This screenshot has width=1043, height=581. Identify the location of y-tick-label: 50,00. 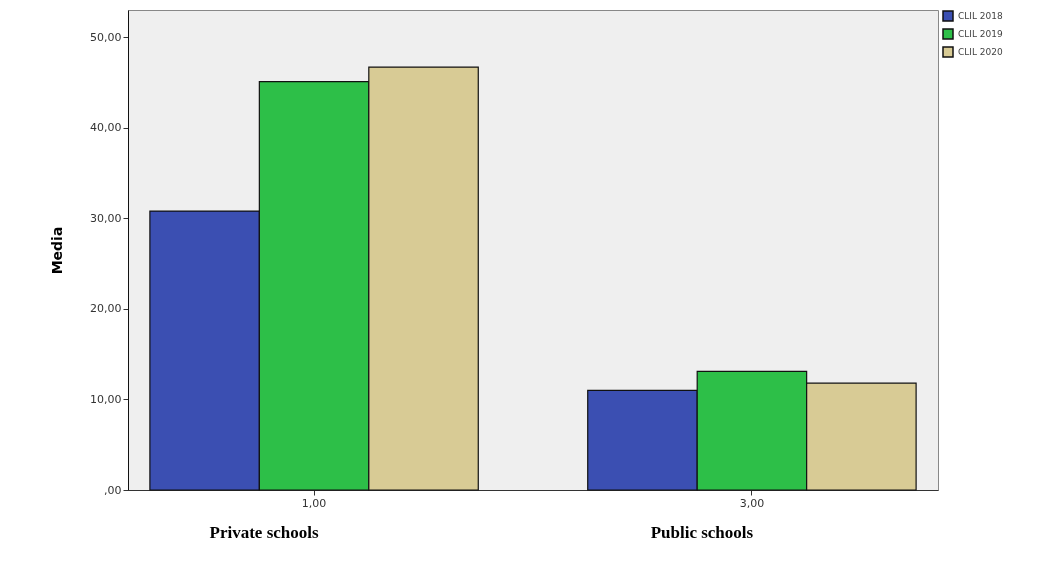
(106, 37).